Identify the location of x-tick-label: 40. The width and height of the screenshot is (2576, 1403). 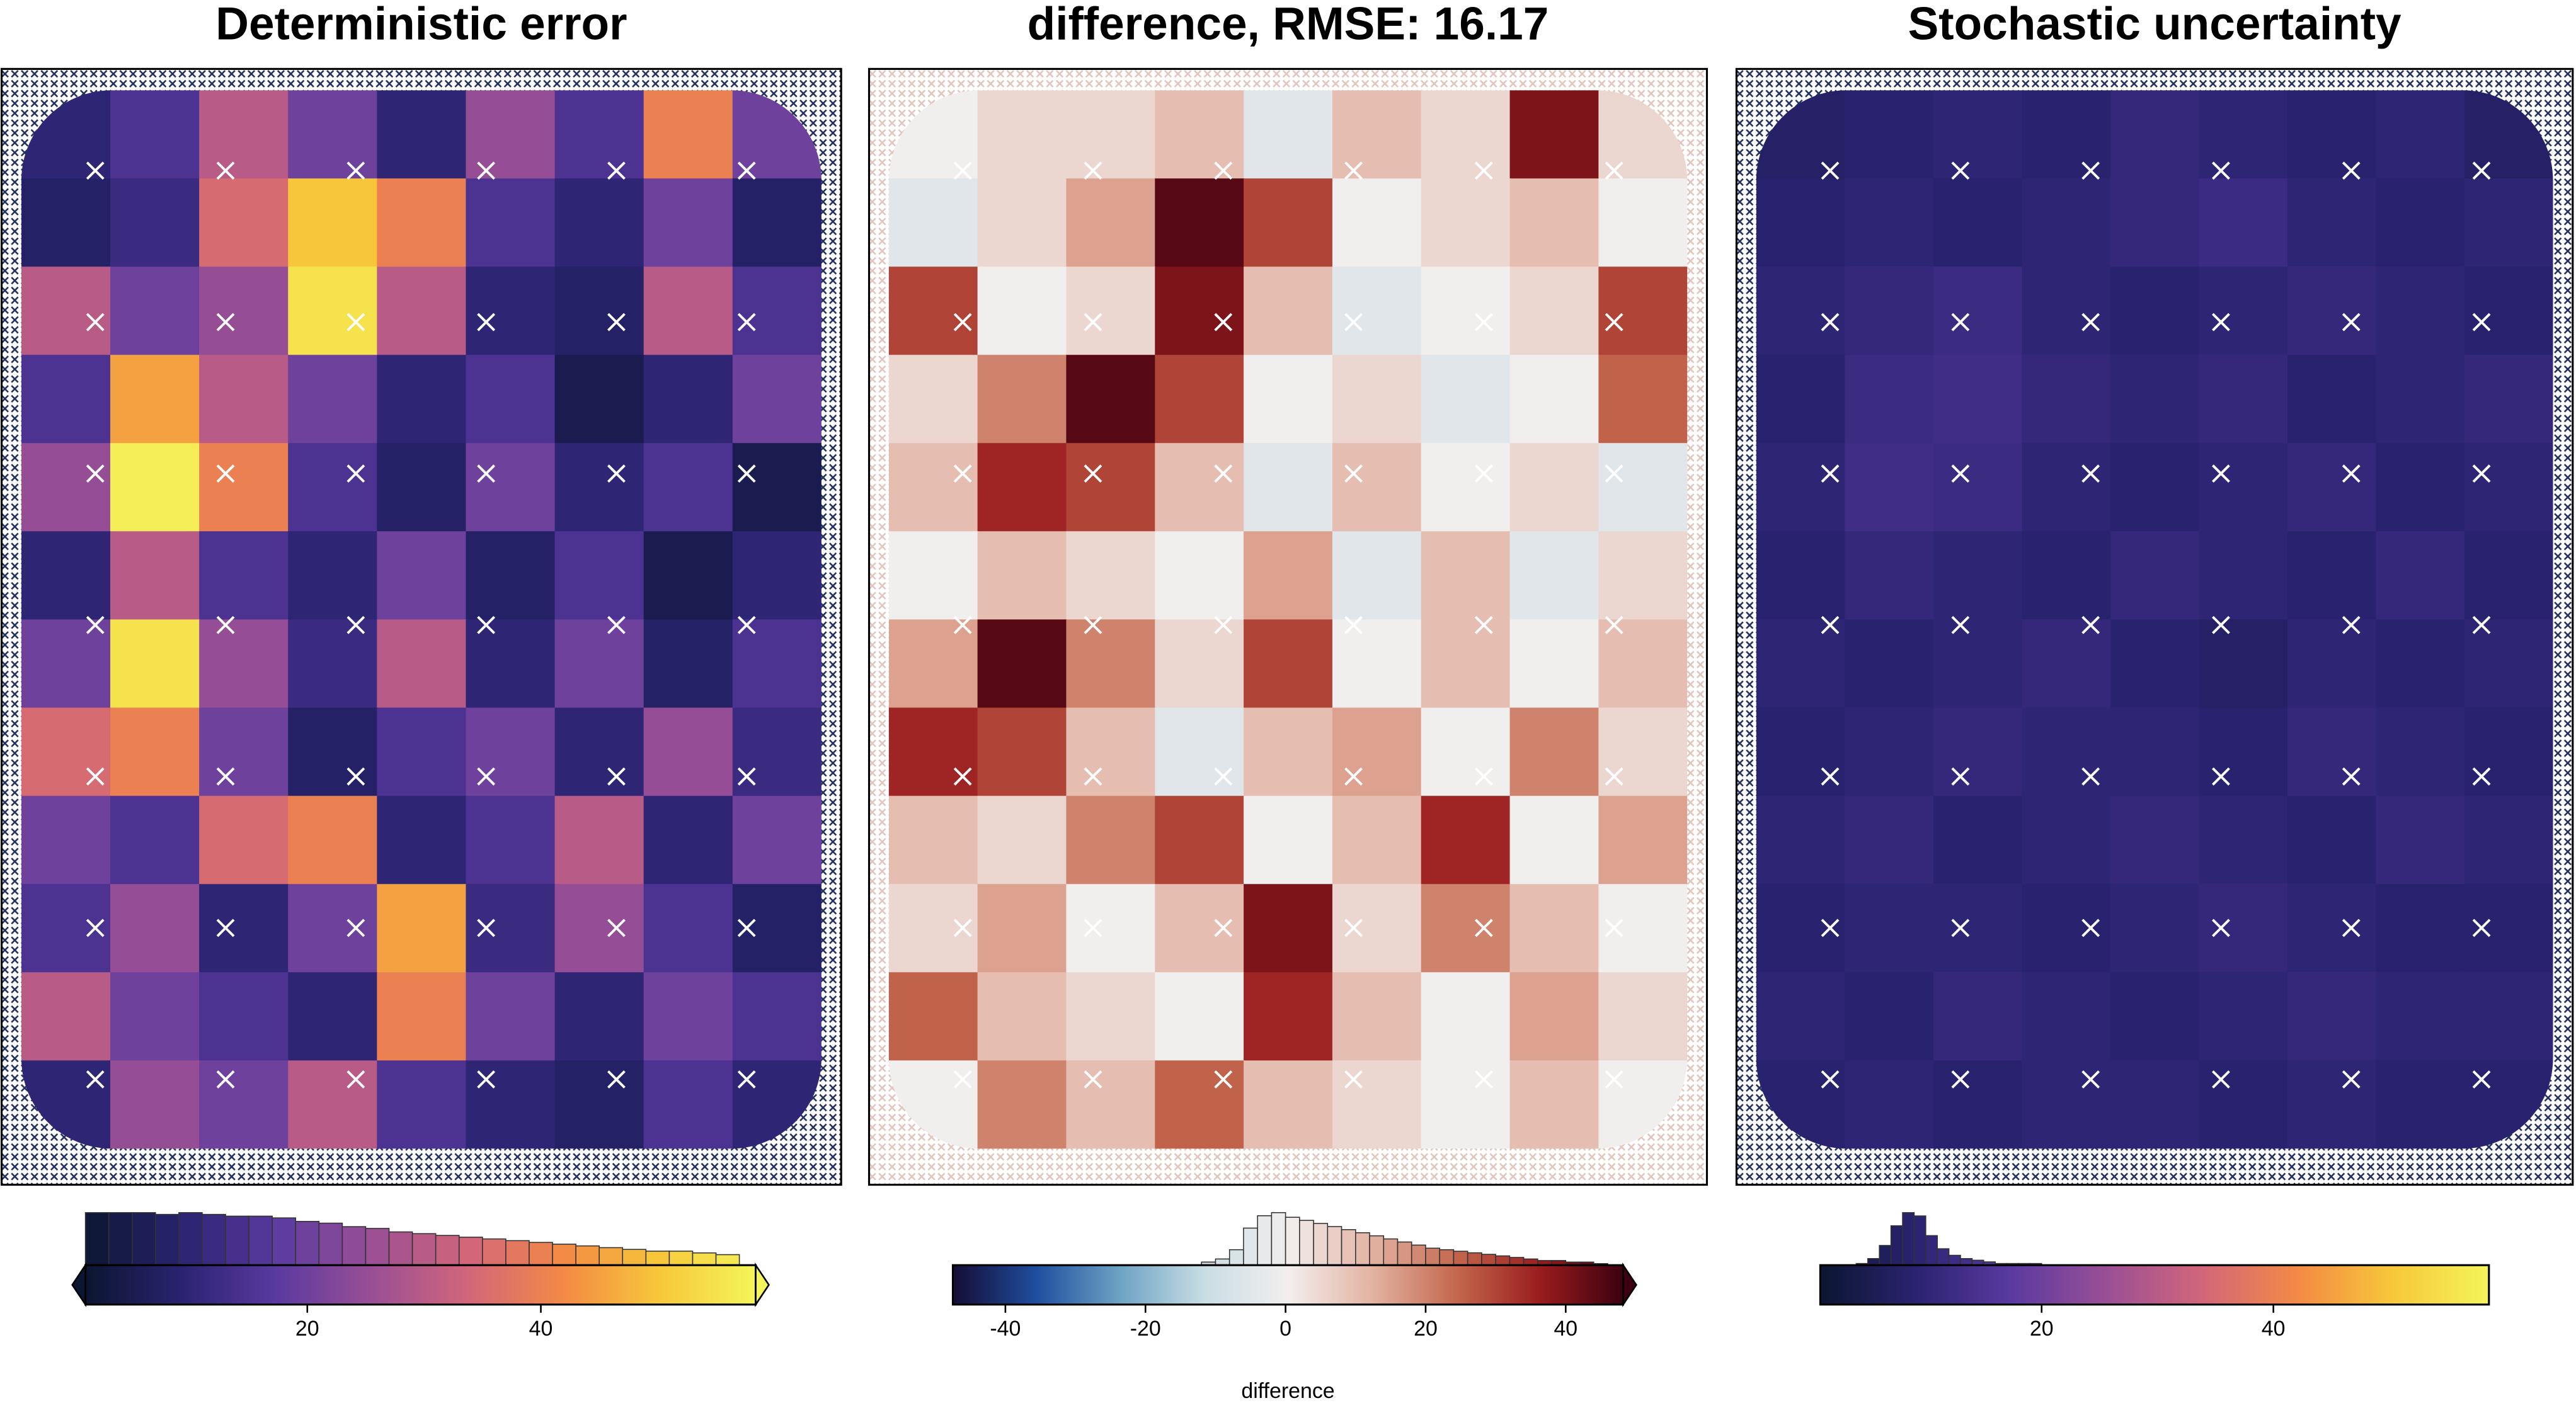
(1565, 1329).